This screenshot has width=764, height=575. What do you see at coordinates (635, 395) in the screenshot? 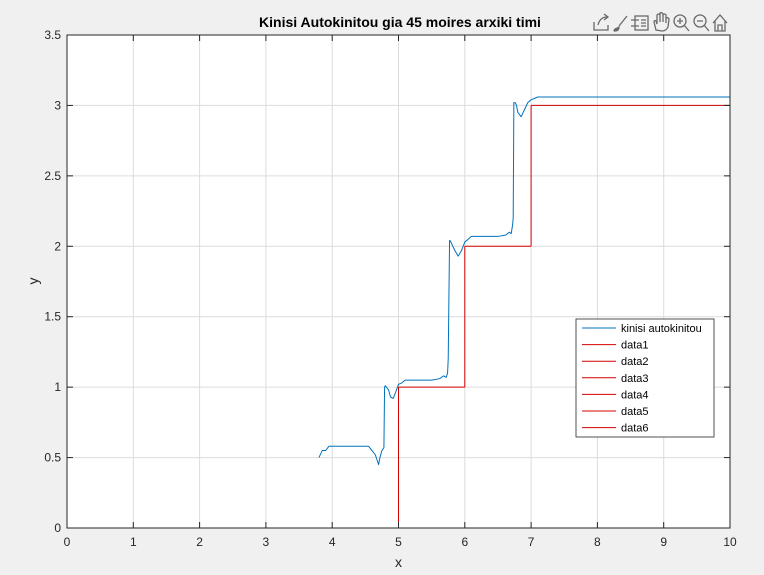
I see `legend-label: data4` at bounding box center [635, 395].